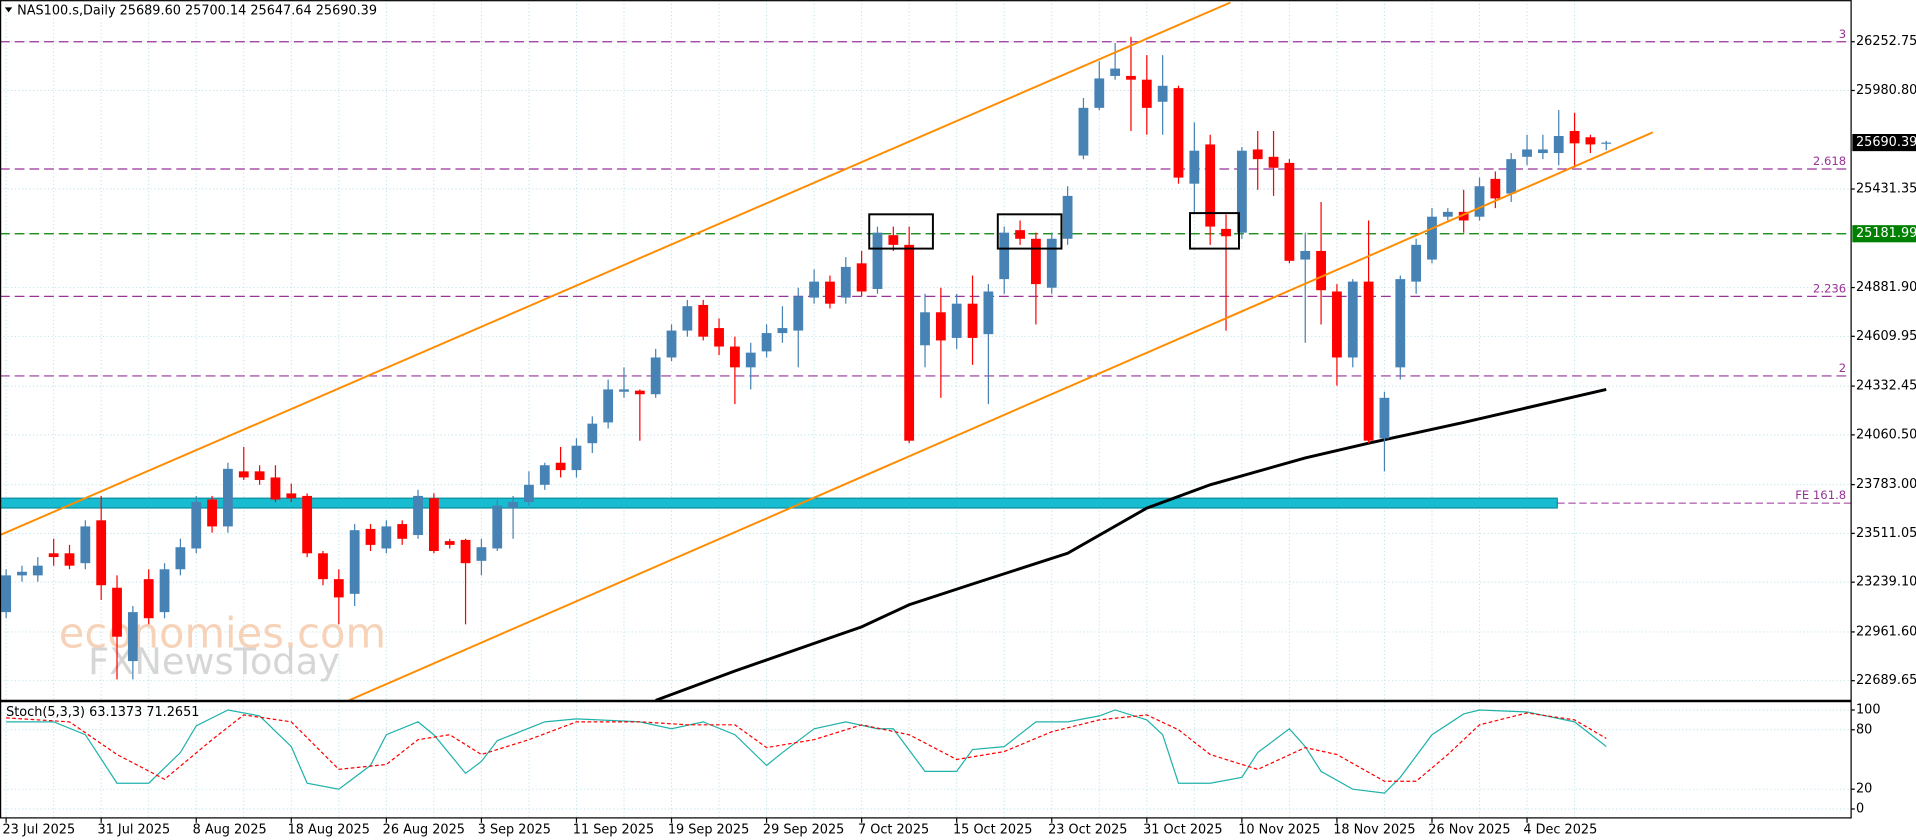 This screenshot has width=1916, height=840. I want to click on price-box-label: 25181.99, so click(1886, 233).